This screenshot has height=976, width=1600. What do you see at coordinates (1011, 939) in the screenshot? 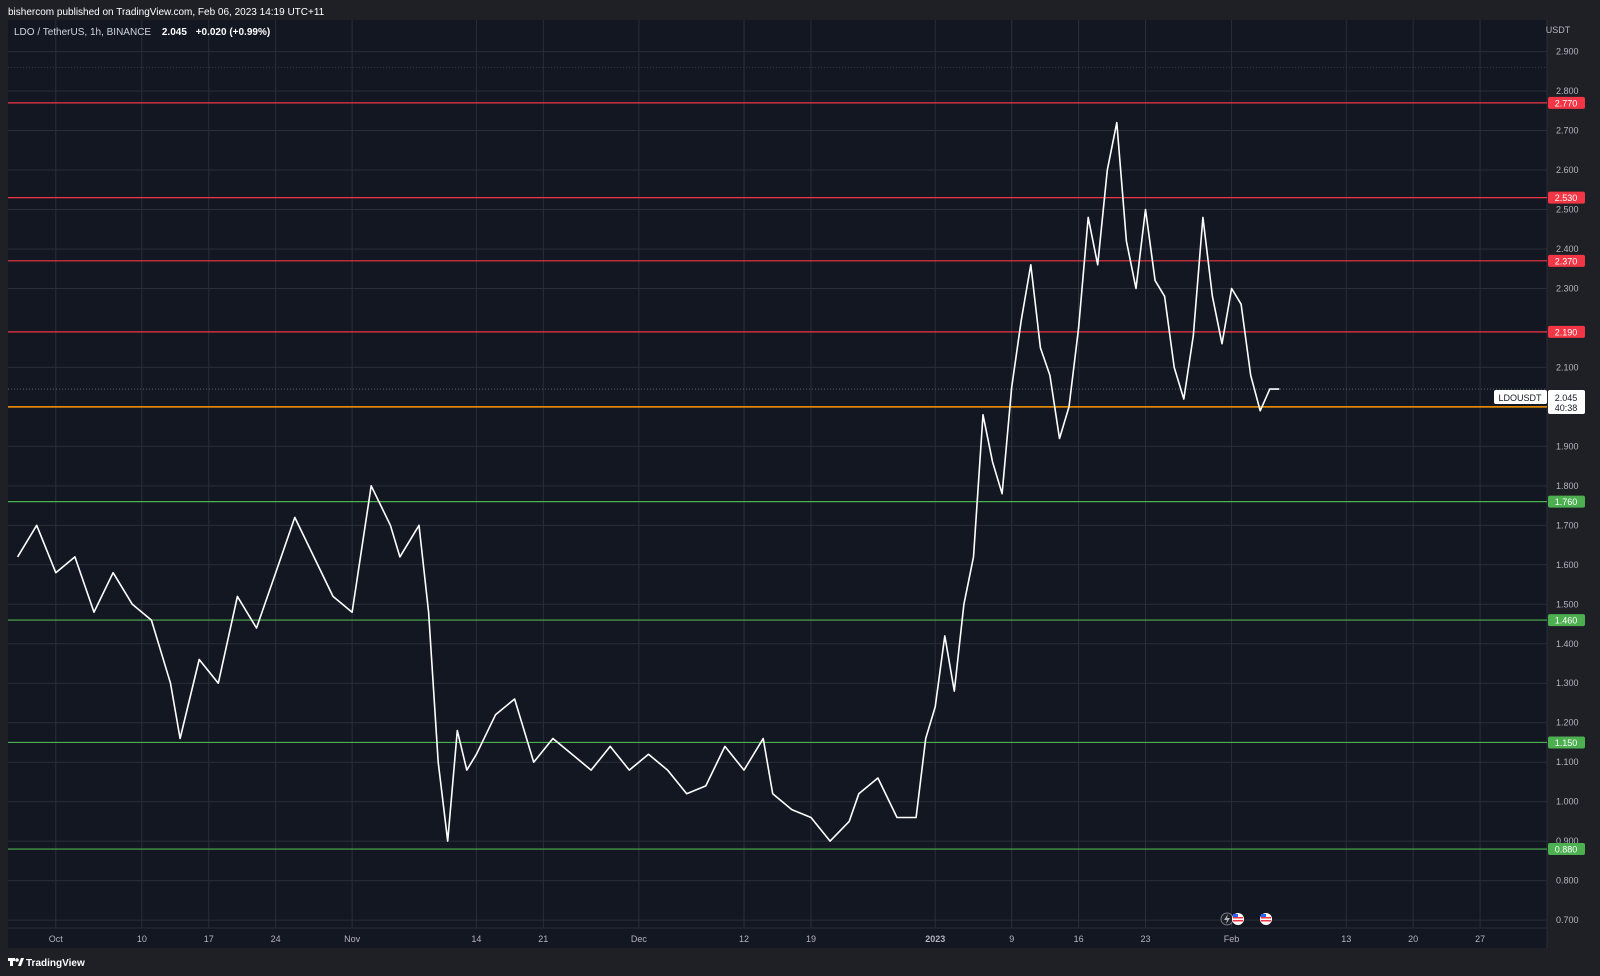
I see `x-tick-label: 9` at bounding box center [1011, 939].